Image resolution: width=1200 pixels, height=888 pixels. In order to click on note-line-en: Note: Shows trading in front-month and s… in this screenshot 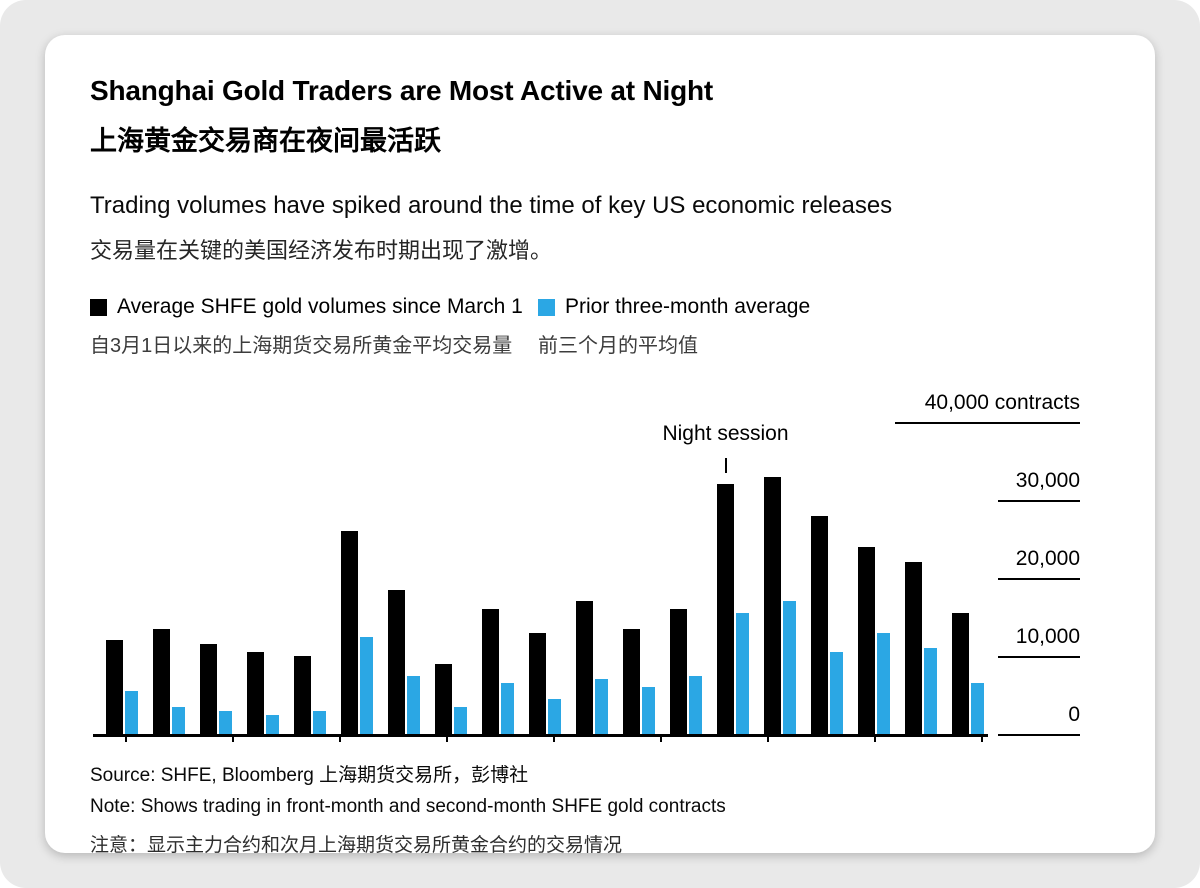, I will do `click(408, 806)`.